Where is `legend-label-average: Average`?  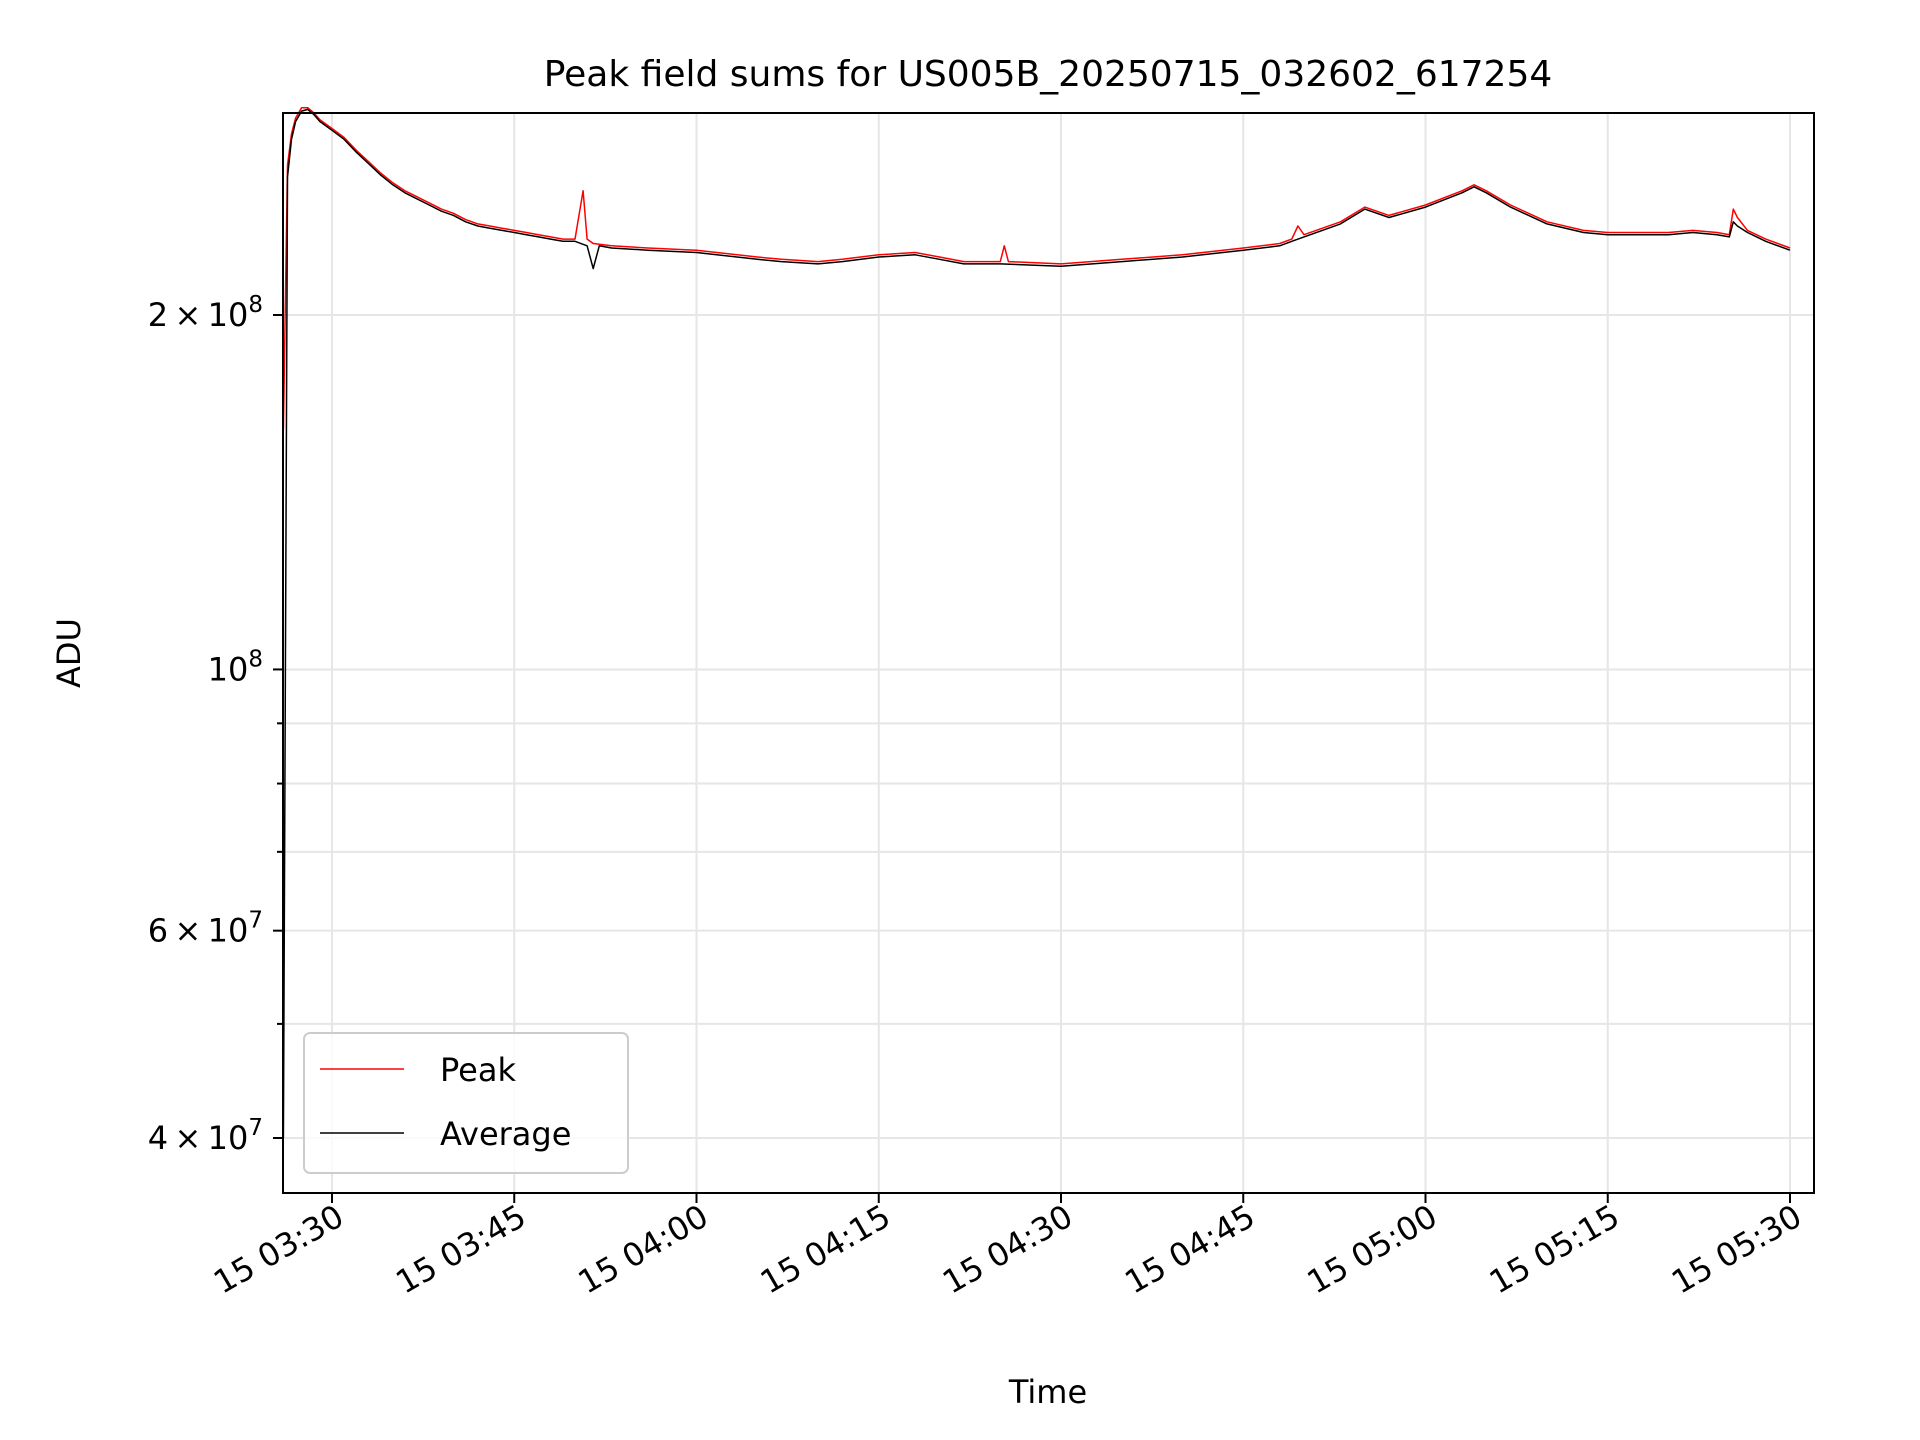
legend-label-average: Average is located at coordinates (505, 1134).